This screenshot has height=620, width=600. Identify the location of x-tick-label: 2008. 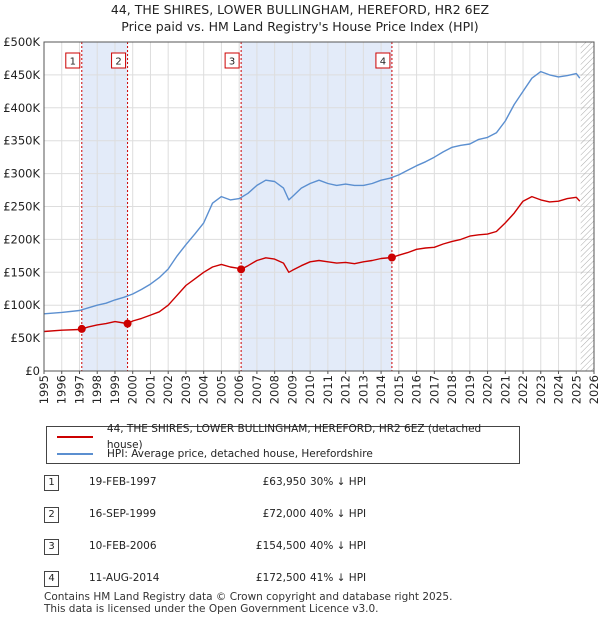
(275, 389).